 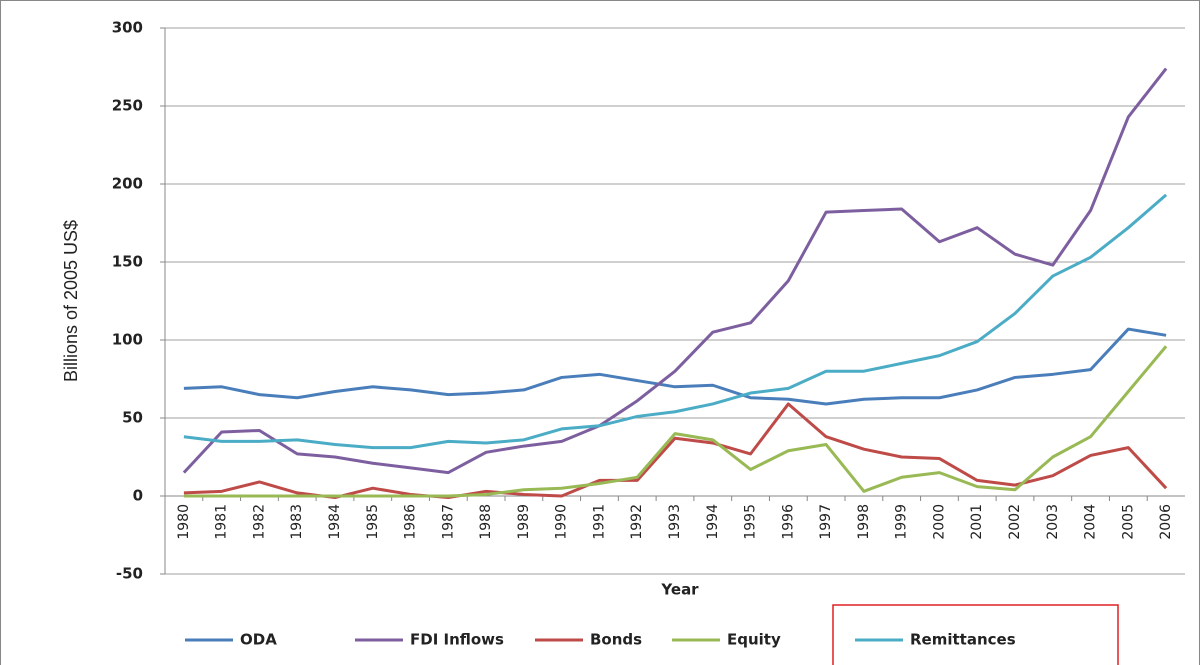 I want to click on y-tick-label: 150, so click(x=127, y=262).